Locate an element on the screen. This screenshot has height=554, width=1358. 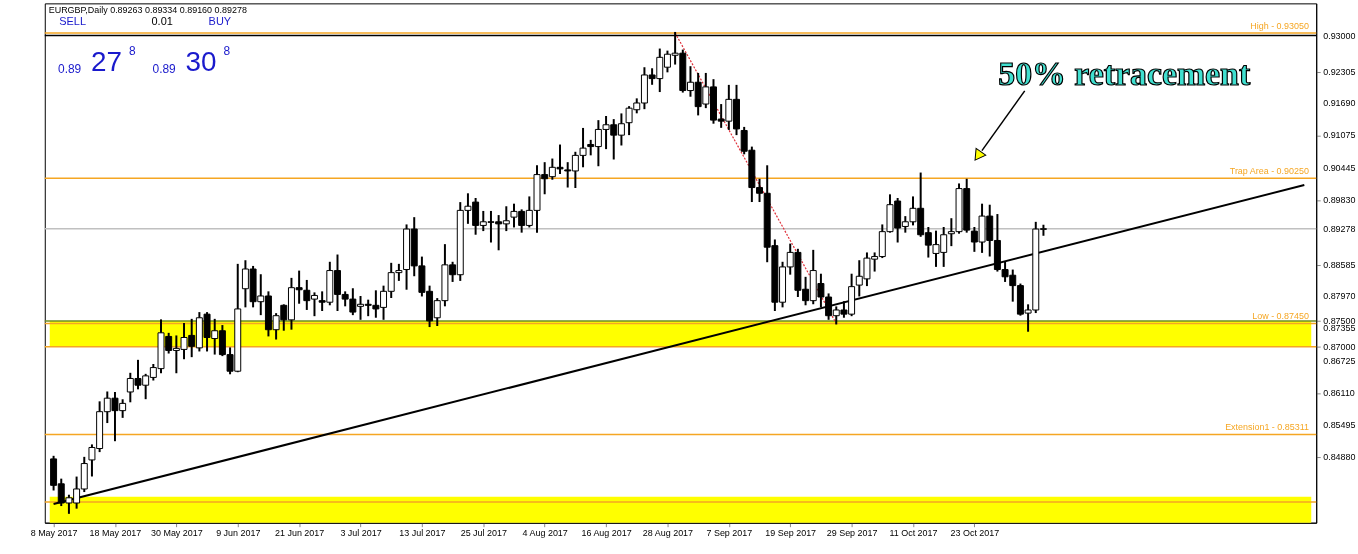
y-tick-label: 0.87970 is located at coordinates (1339, 296).